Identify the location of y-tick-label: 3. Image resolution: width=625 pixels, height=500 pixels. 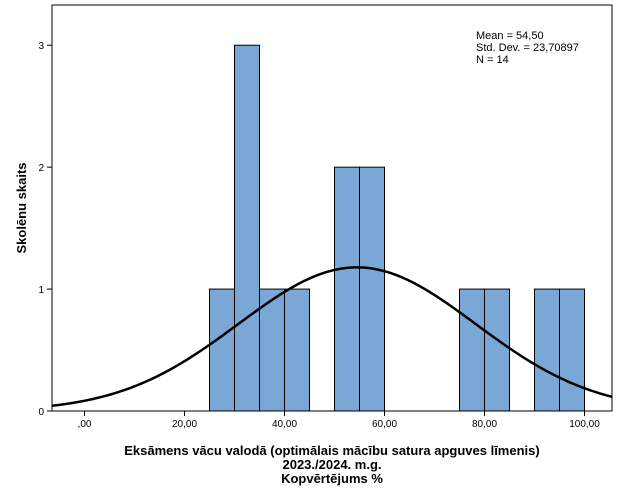
(41, 46).